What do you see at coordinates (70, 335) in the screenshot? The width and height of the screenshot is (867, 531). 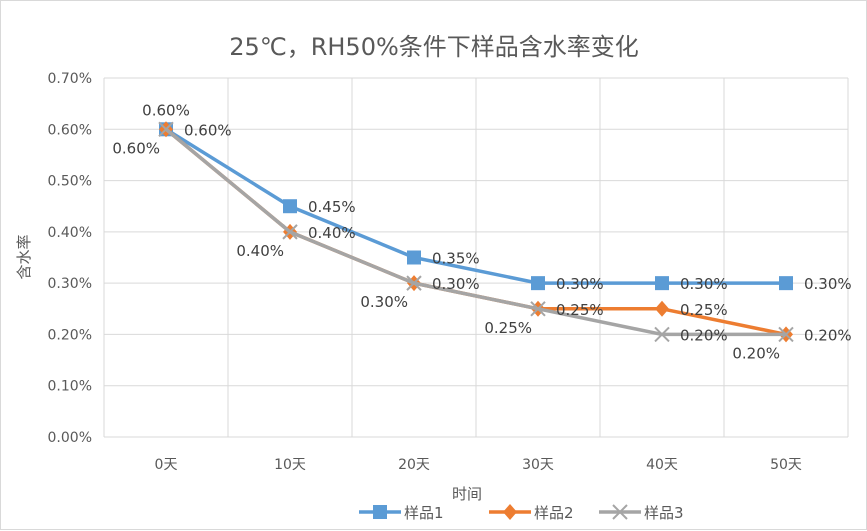 I see `y-tick-label: 0.20%` at bounding box center [70, 335].